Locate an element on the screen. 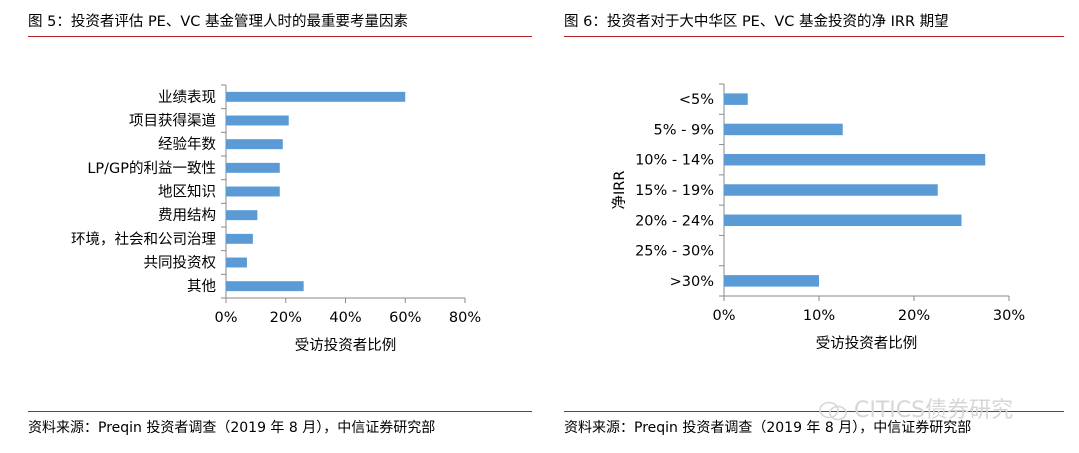  right-category-label: 10% - 14% is located at coordinates (674, 161).